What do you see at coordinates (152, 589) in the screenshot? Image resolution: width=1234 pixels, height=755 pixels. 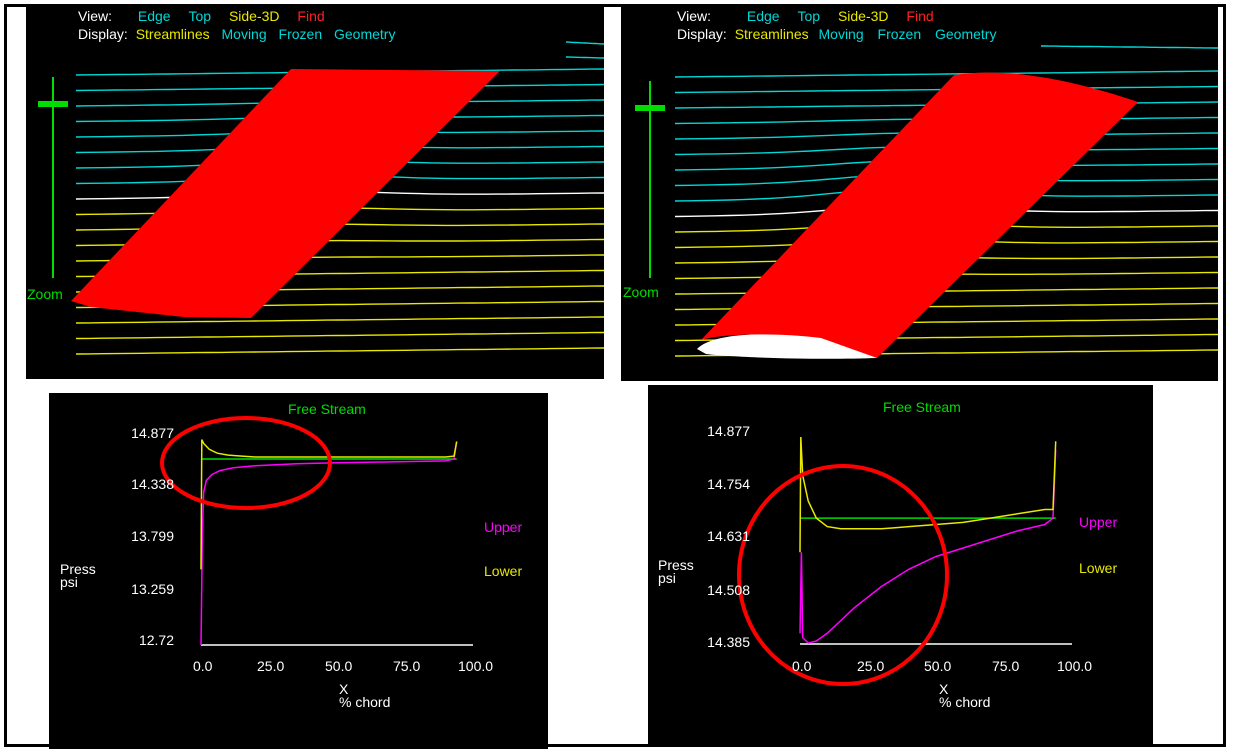 I see `y-tick: 13.259` at bounding box center [152, 589].